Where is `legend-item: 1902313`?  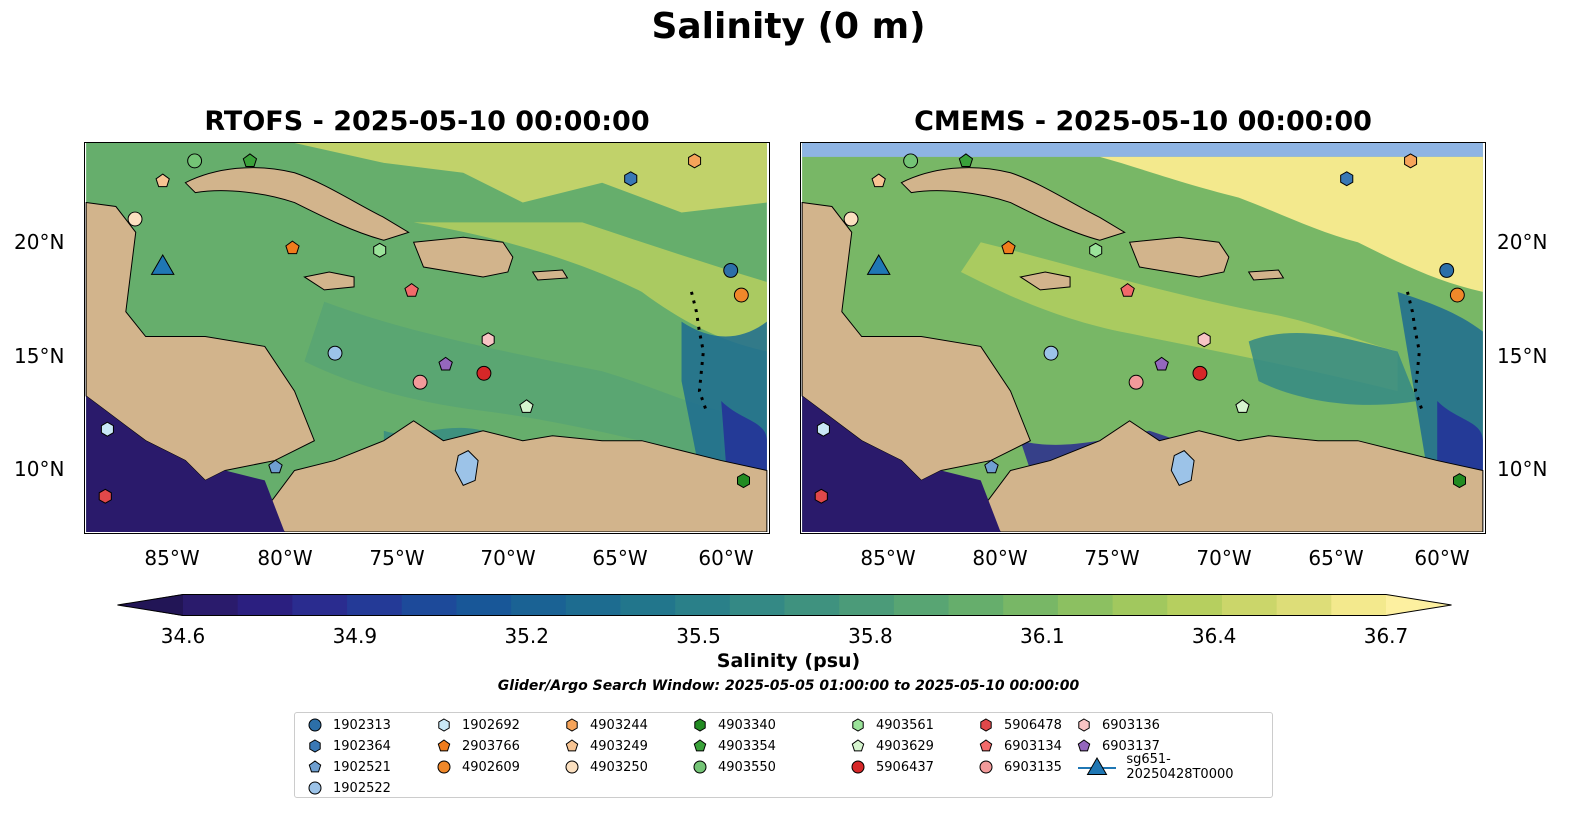 legend-item: 1902313 is located at coordinates (349, 725).